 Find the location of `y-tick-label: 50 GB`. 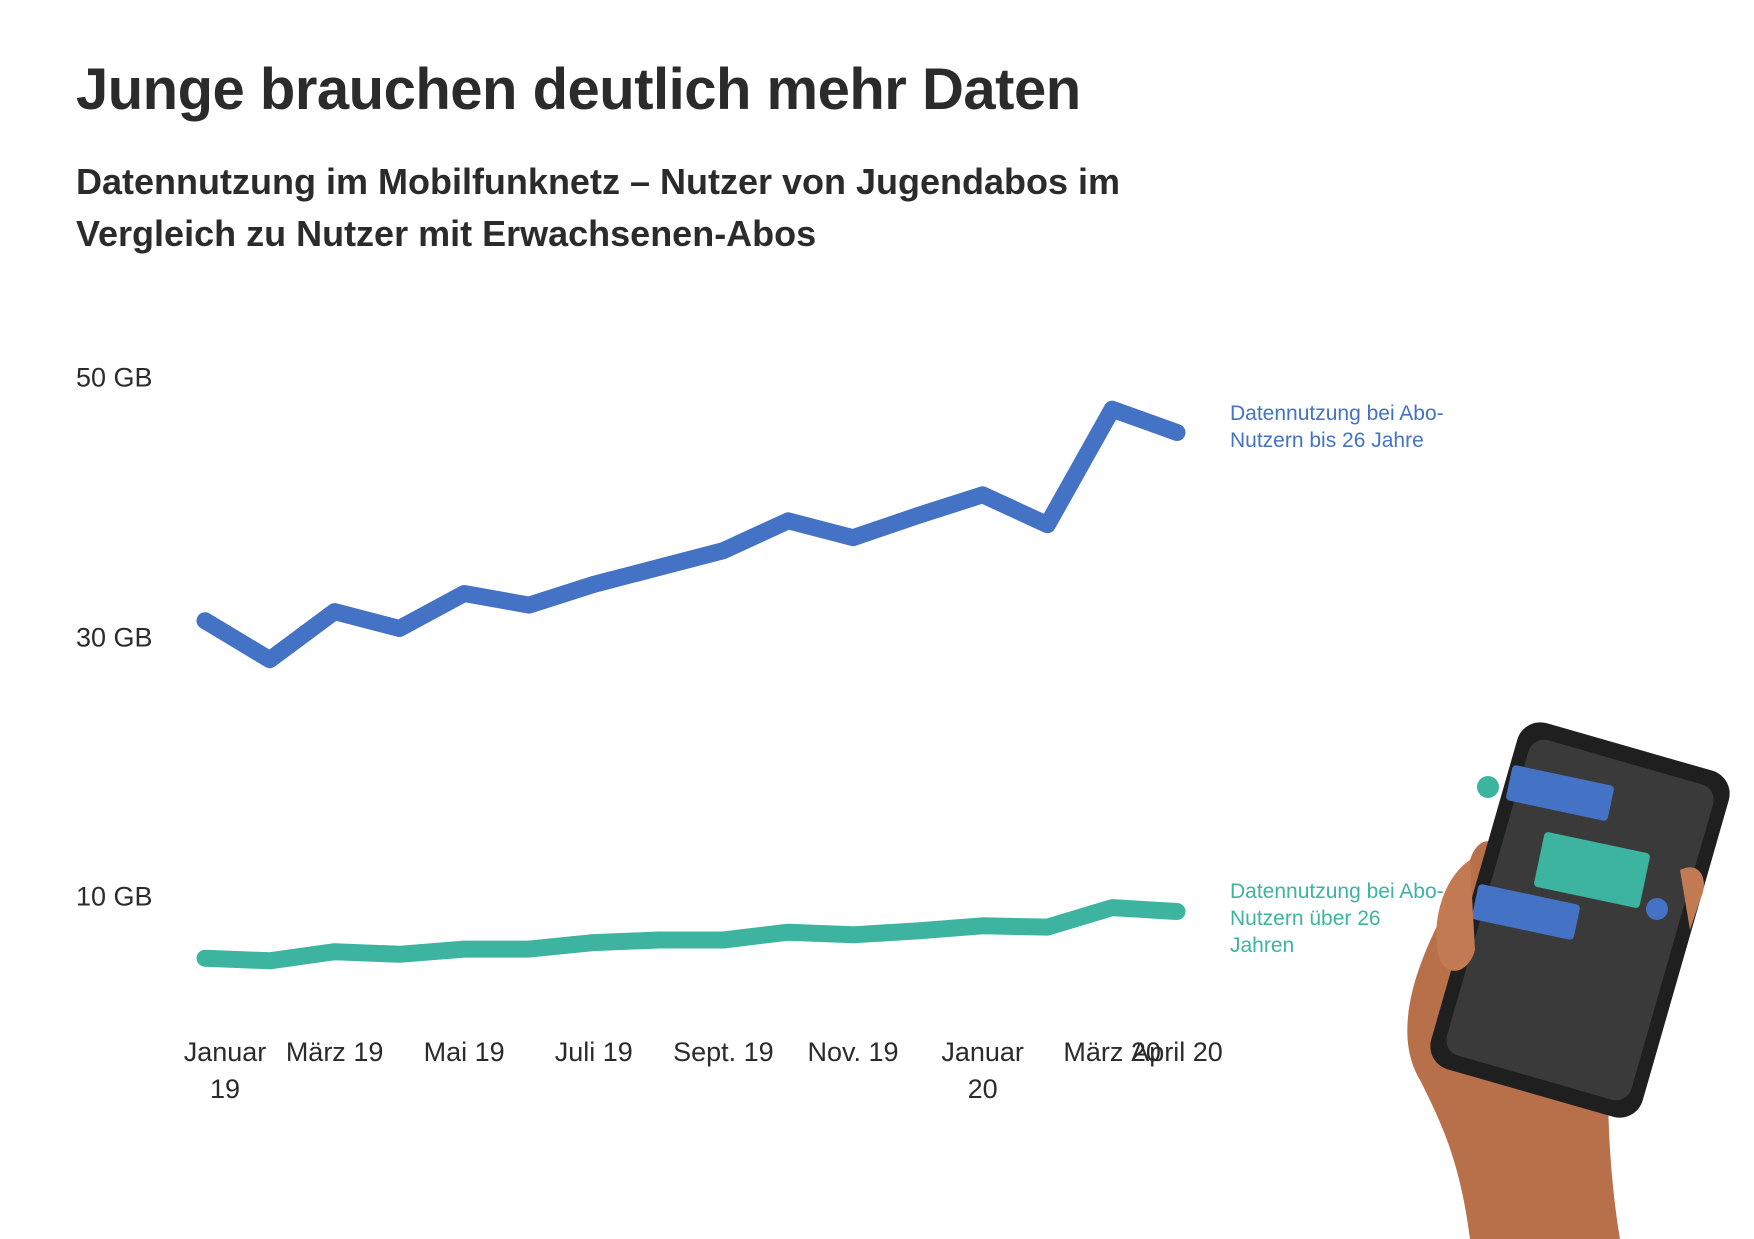

y-tick-label: 50 GB is located at coordinates (114, 377).